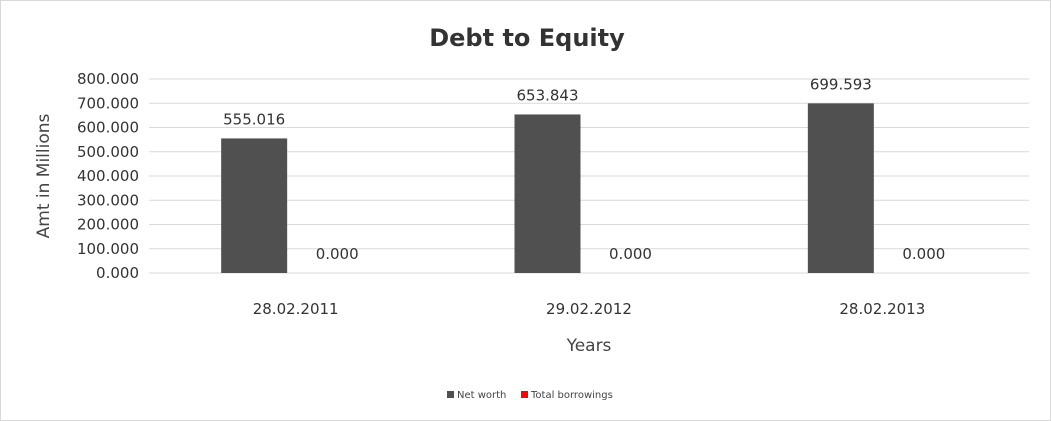 This screenshot has width=1051, height=421. What do you see at coordinates (841, 84) in the screenshot?
I see `data-label: 699.593` at bounding box center [841, 84].